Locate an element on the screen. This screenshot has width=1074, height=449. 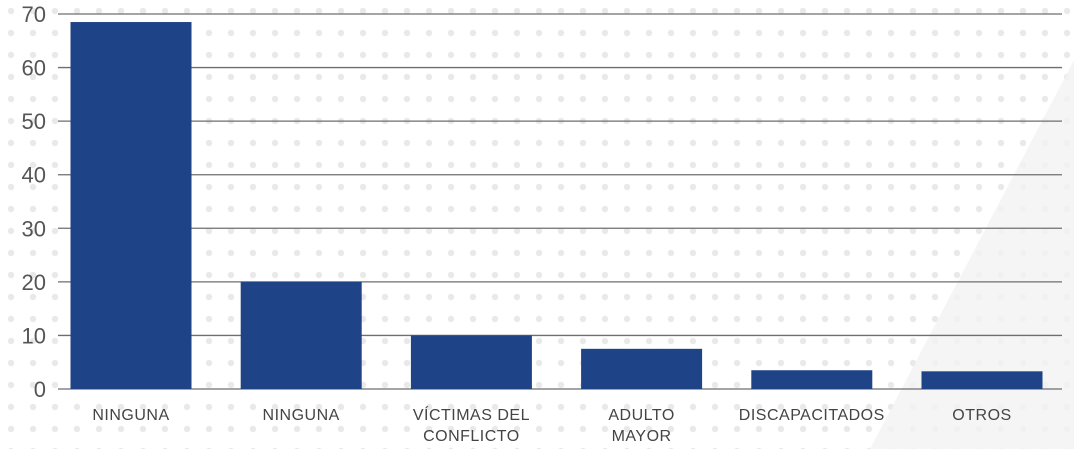
x-category-label-line: VÍCTIMAS DEL is located at coordinates (471, 414).